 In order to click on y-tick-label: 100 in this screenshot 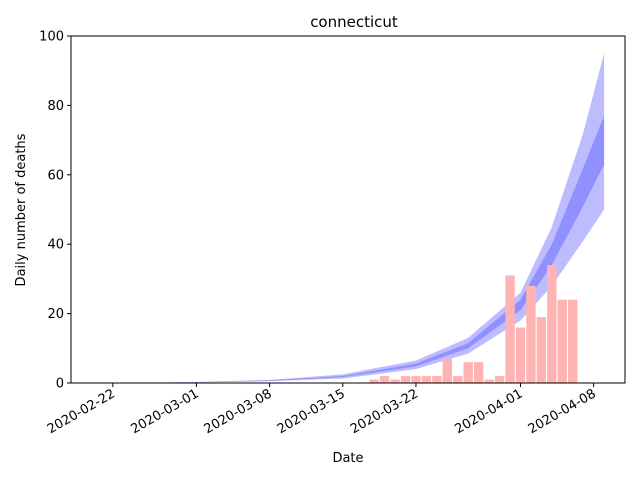, I will do `click(51, 37)`.